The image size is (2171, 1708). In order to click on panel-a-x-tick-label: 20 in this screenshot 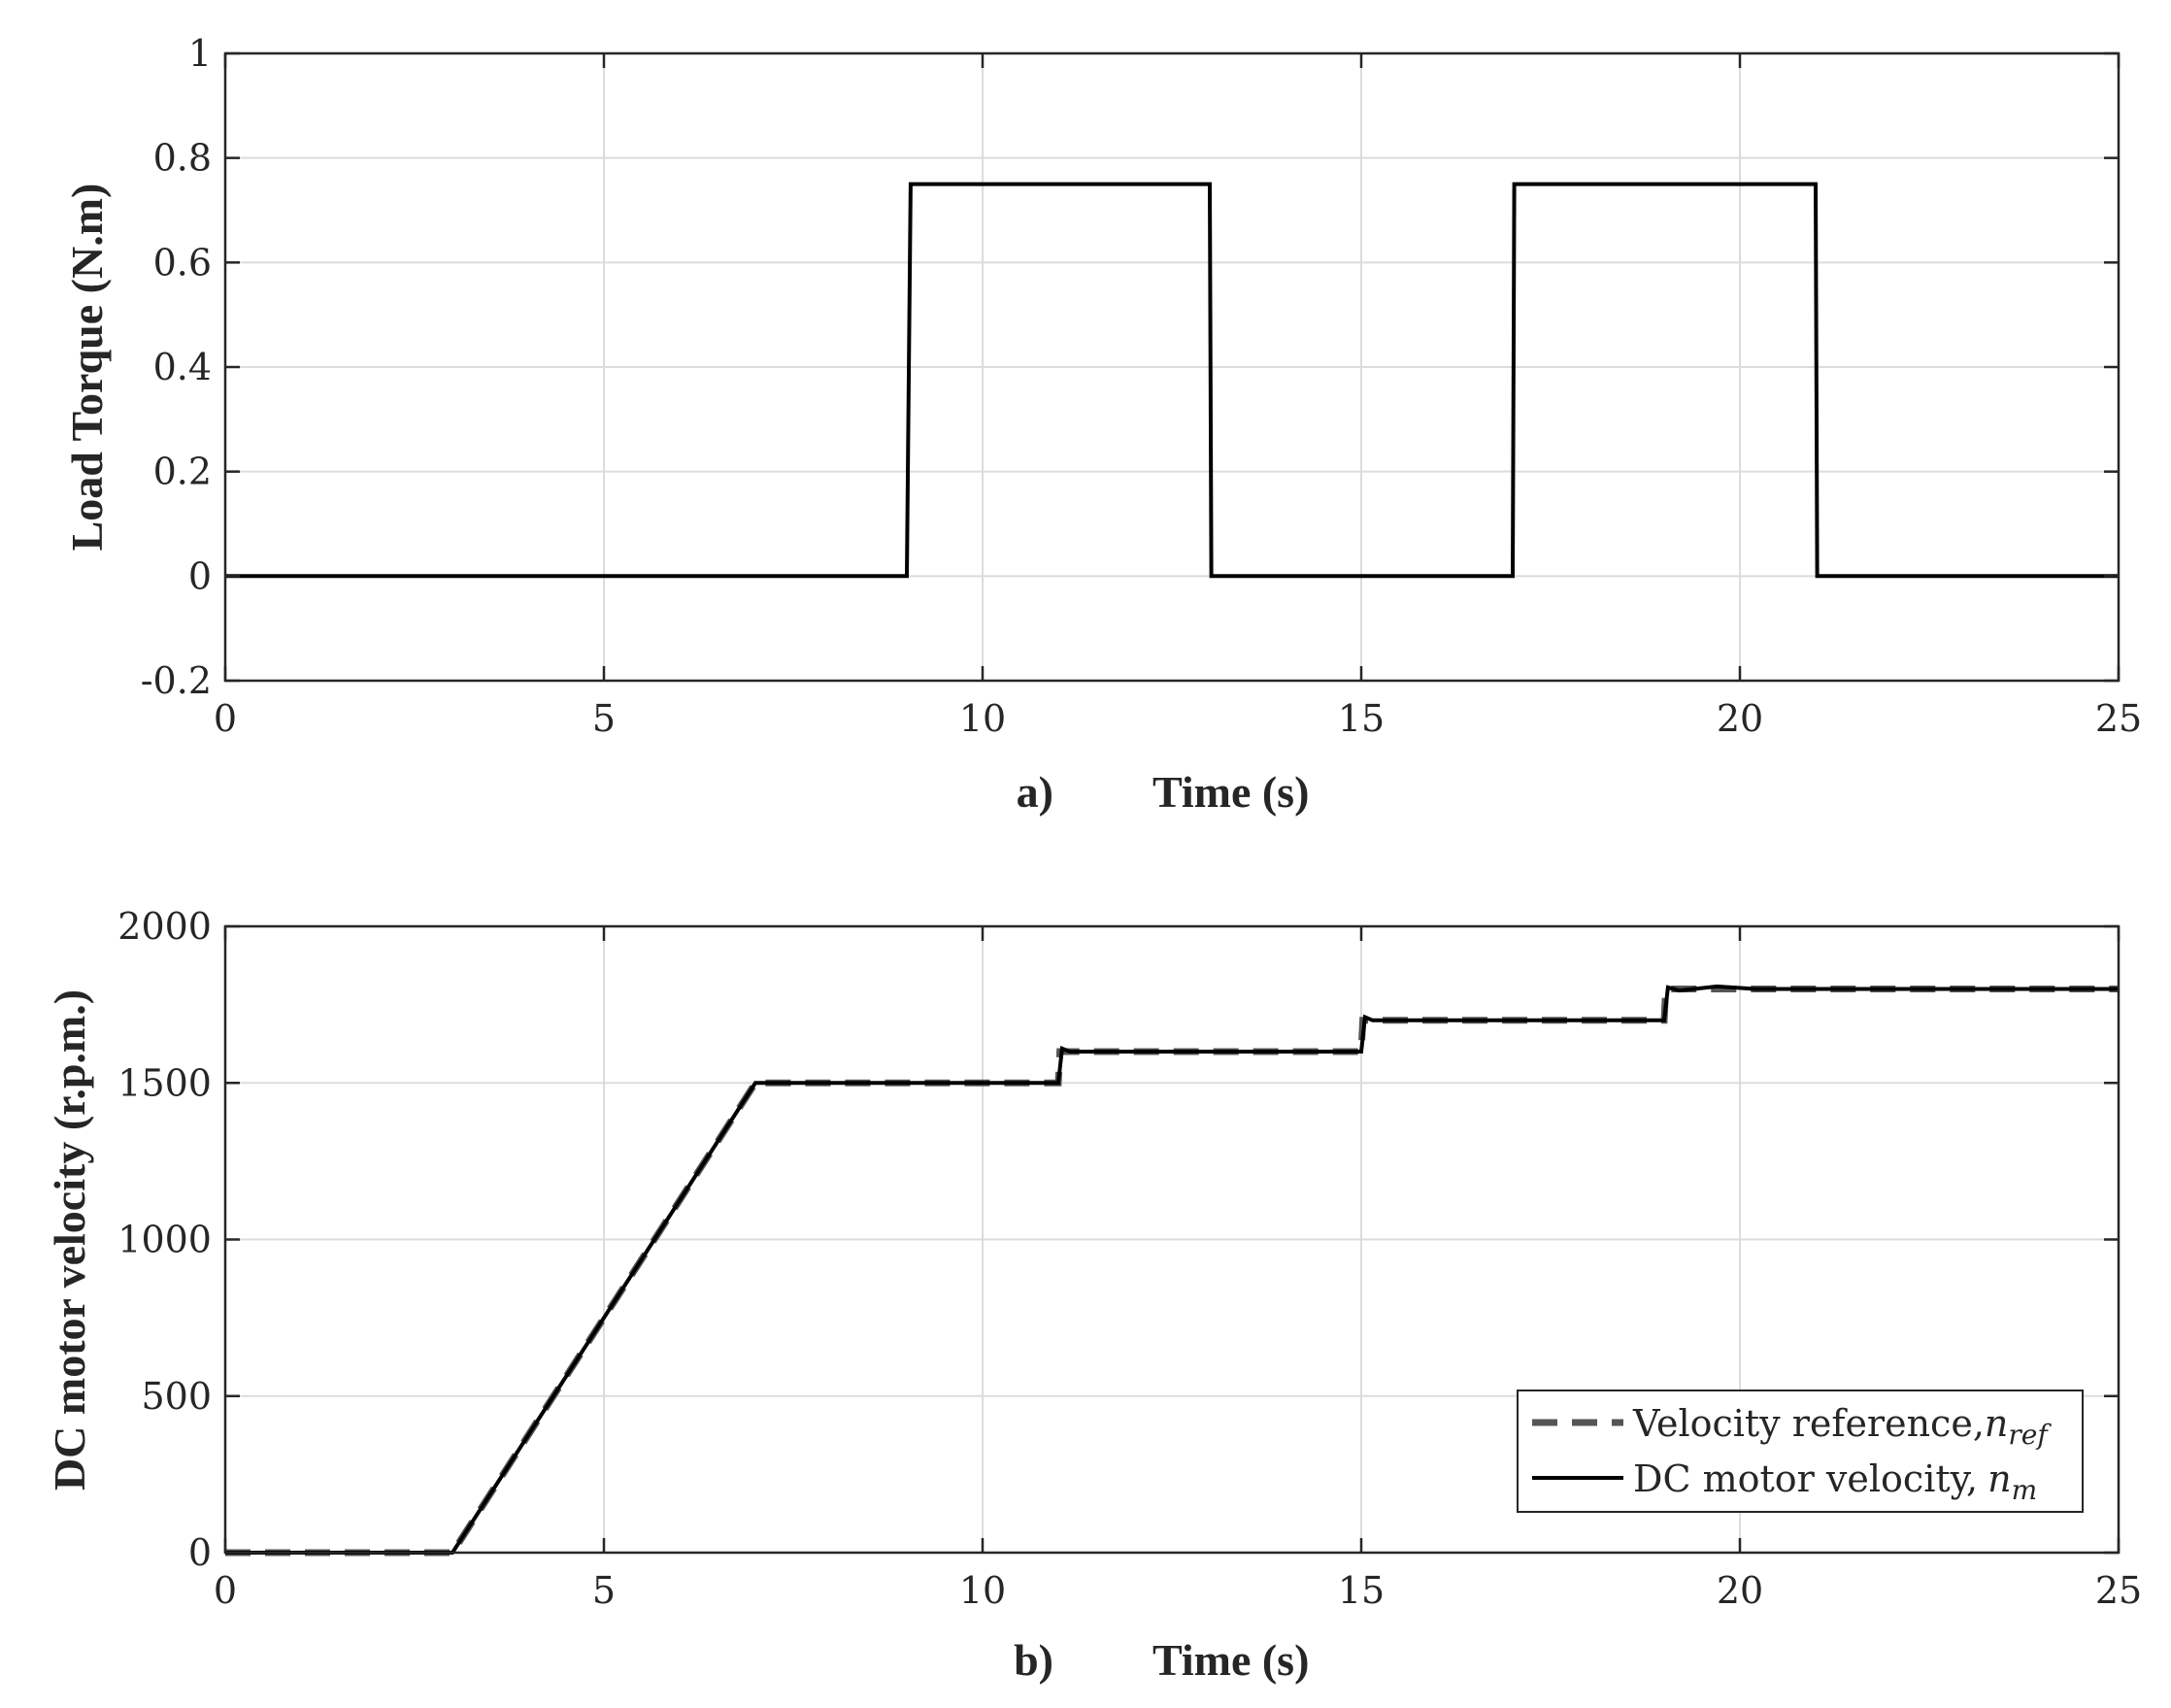, I will do `click(1740, 718)`.